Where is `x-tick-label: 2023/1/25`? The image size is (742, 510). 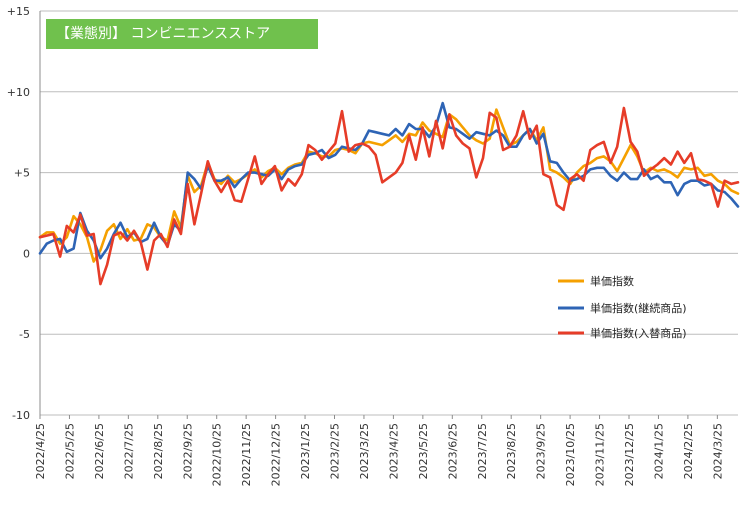 x-tick-label: 2023/1/25 is located at coordinates (305, 451).